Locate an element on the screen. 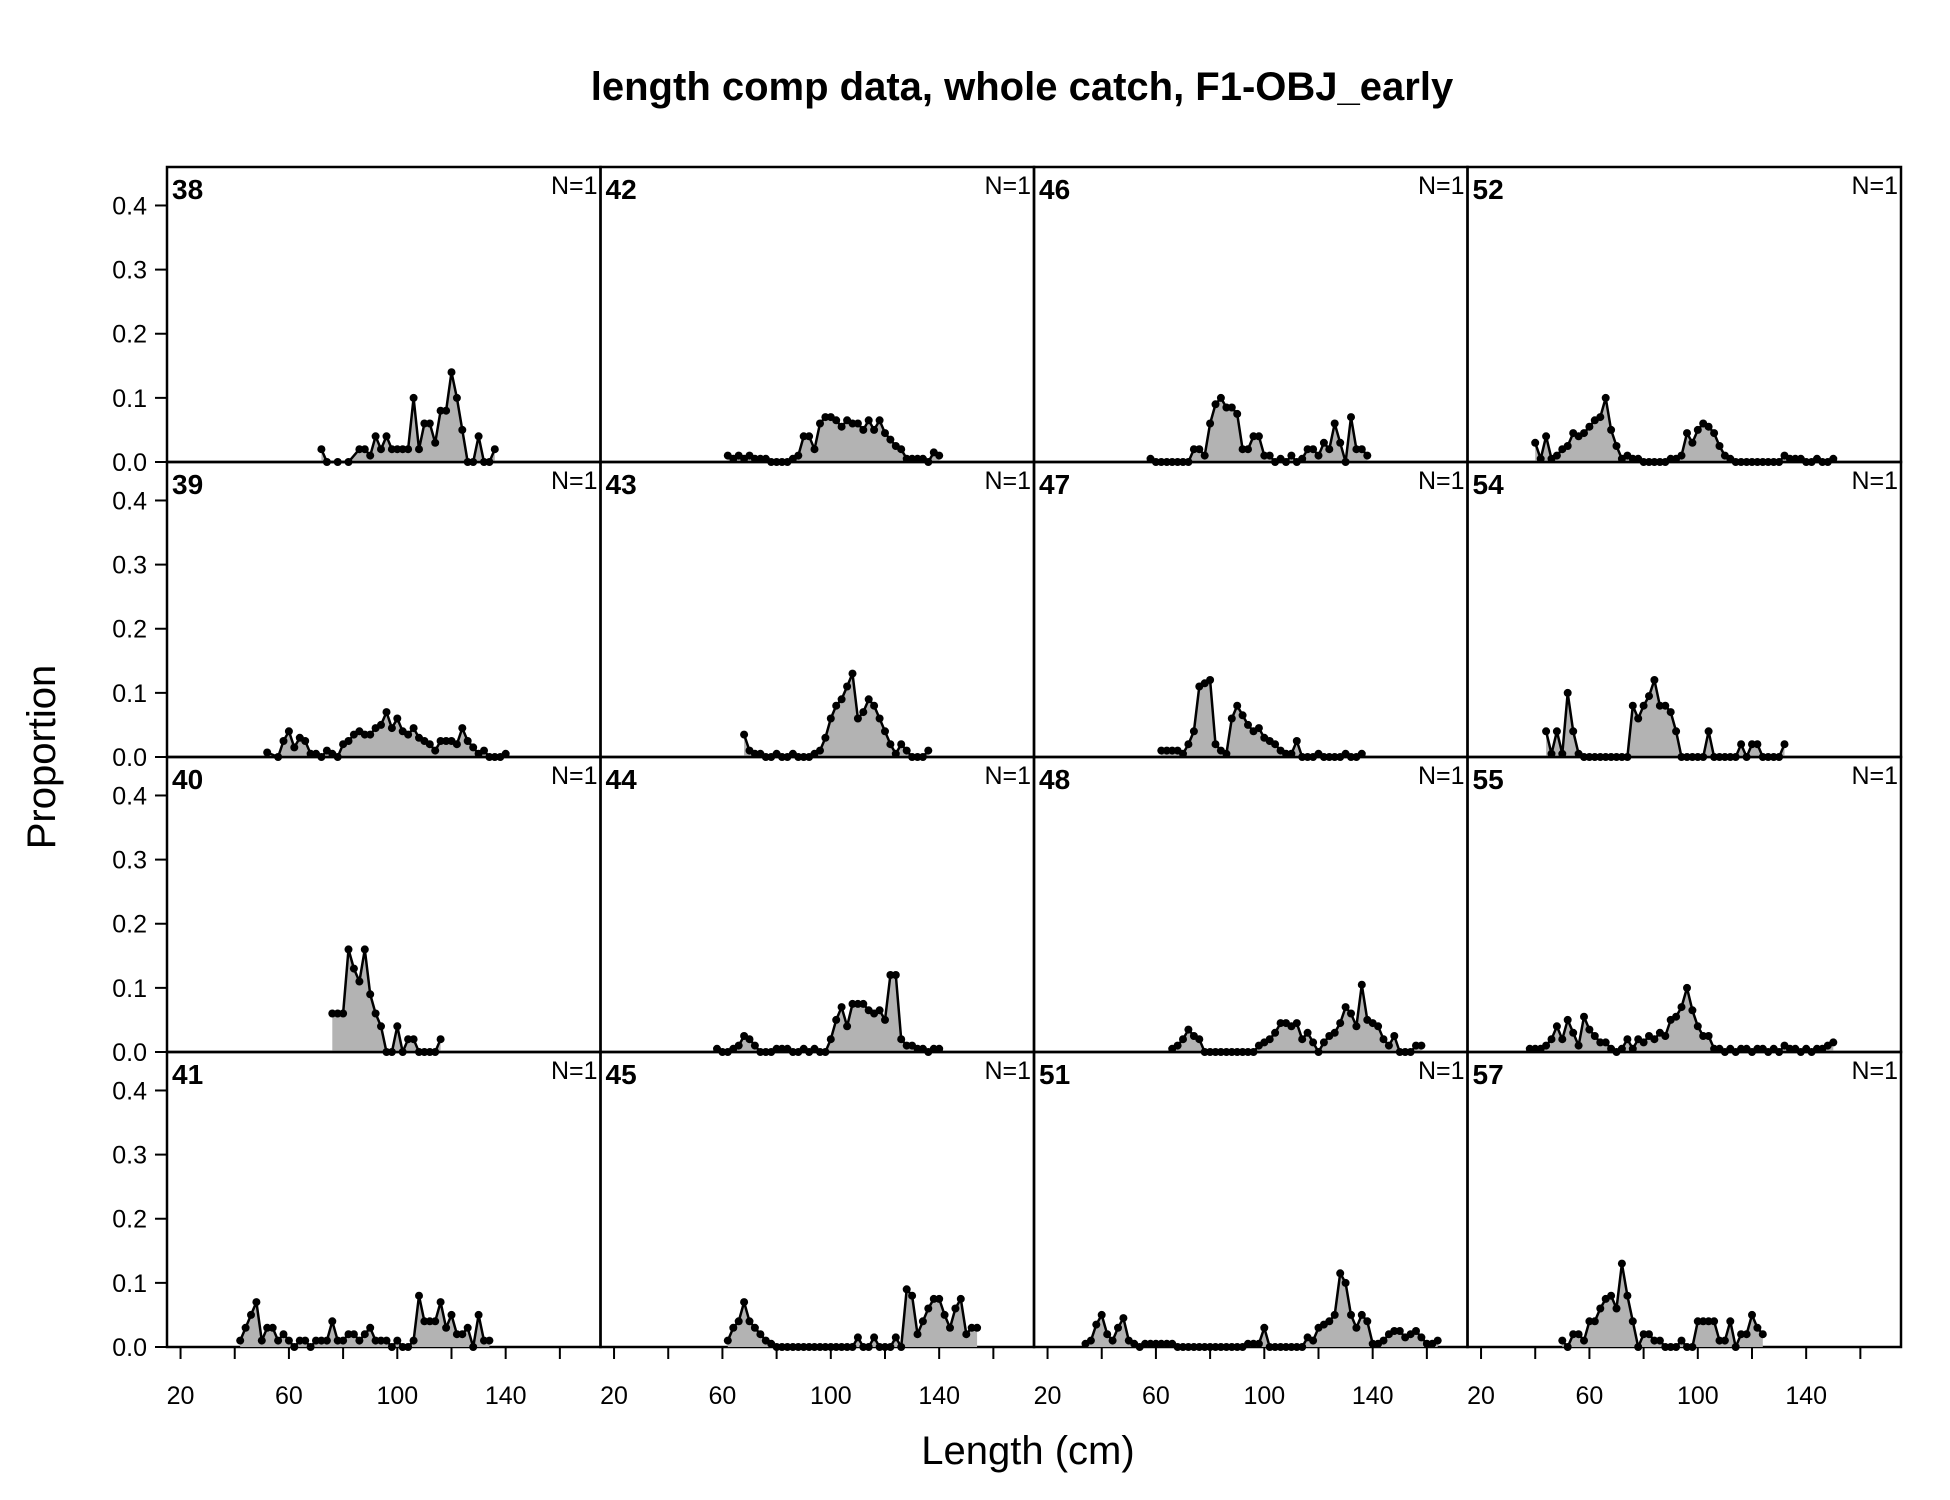 The image size is (1950, 1500). x-tick-label: 60 is located at coordinates (723, 1396).